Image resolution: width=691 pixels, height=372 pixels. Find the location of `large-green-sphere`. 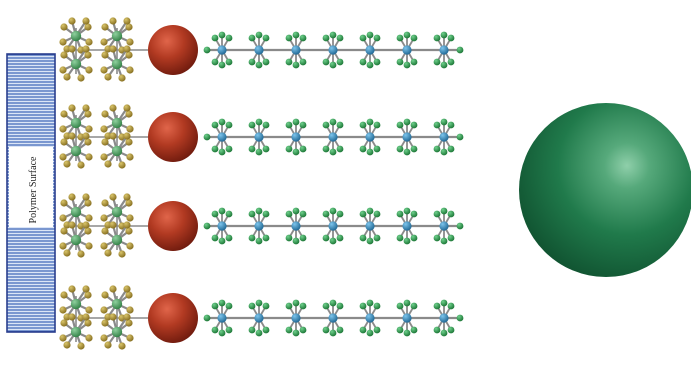

large-green-sphere is located at coordinates (605, 190).